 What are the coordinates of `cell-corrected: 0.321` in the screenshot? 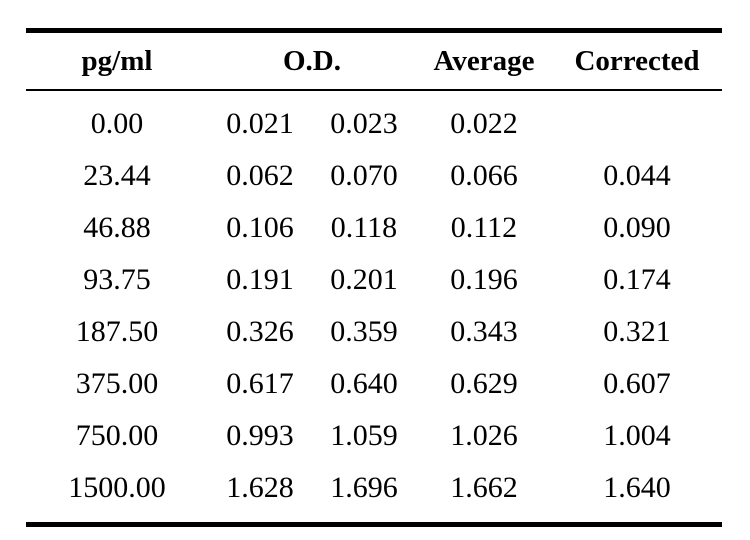 It's located at (637, 331).